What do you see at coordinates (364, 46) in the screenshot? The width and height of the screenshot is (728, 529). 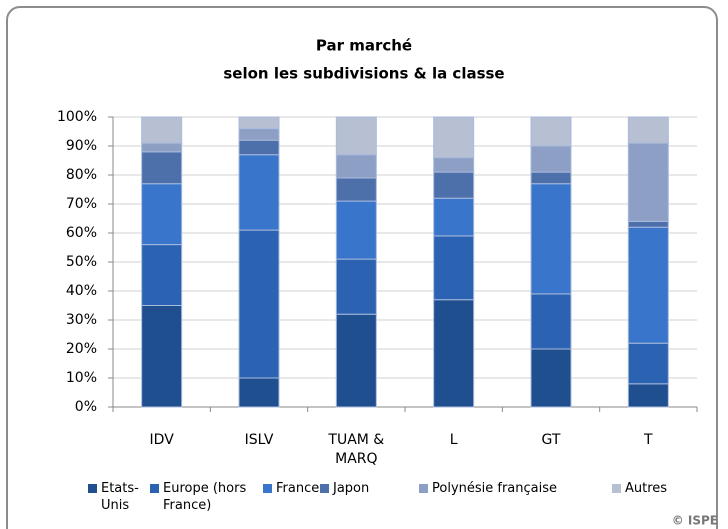 I see `chart-title: Par marché` at bounding box center [364, 46].